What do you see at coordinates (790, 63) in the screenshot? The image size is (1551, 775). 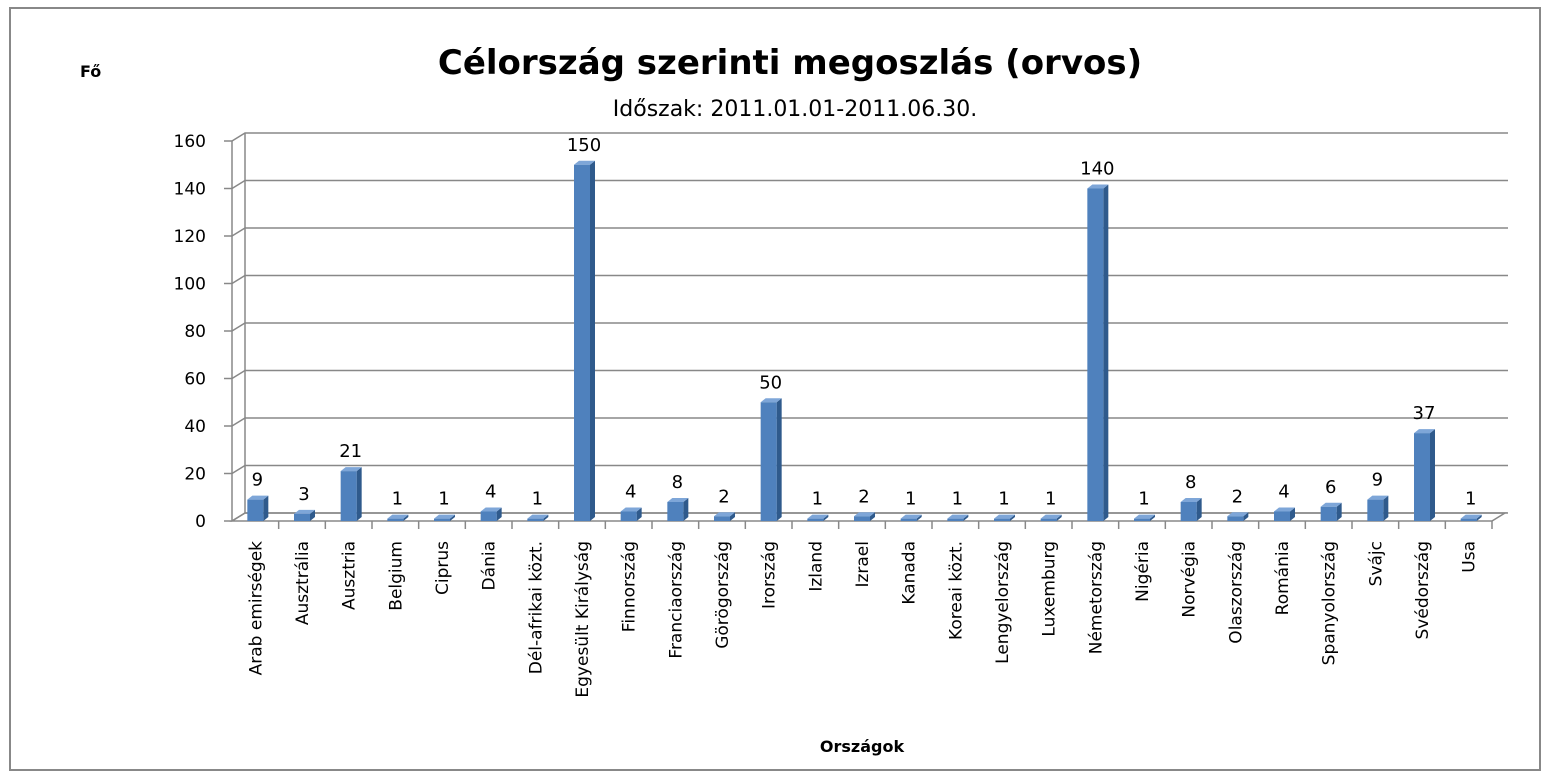 I see `chart-title: Célország szerinti megoszlás (orvos)` at bounding box center [790, 63].